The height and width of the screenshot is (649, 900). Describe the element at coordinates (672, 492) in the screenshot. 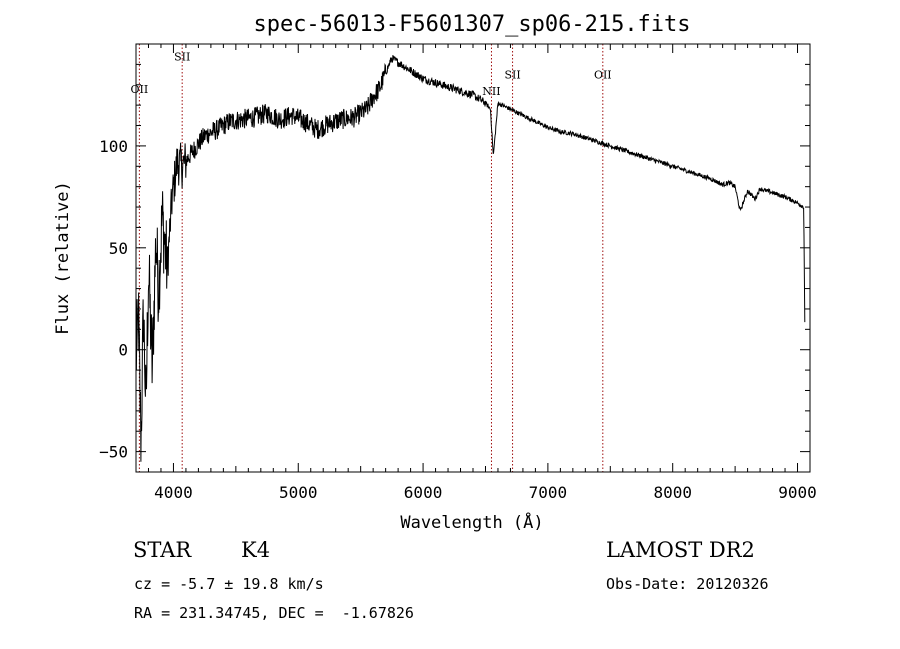

I see `x-tick-label: 8000` at that location.